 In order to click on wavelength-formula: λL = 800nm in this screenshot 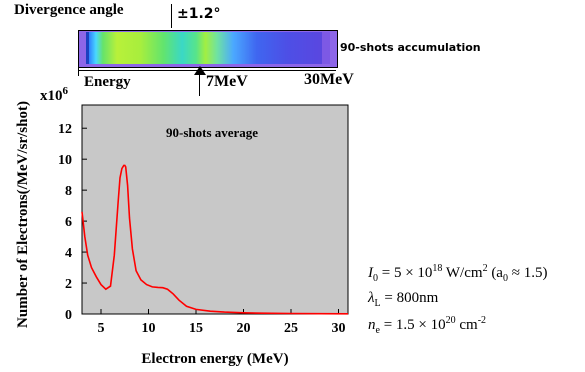, I will do `click(403, 299)`.